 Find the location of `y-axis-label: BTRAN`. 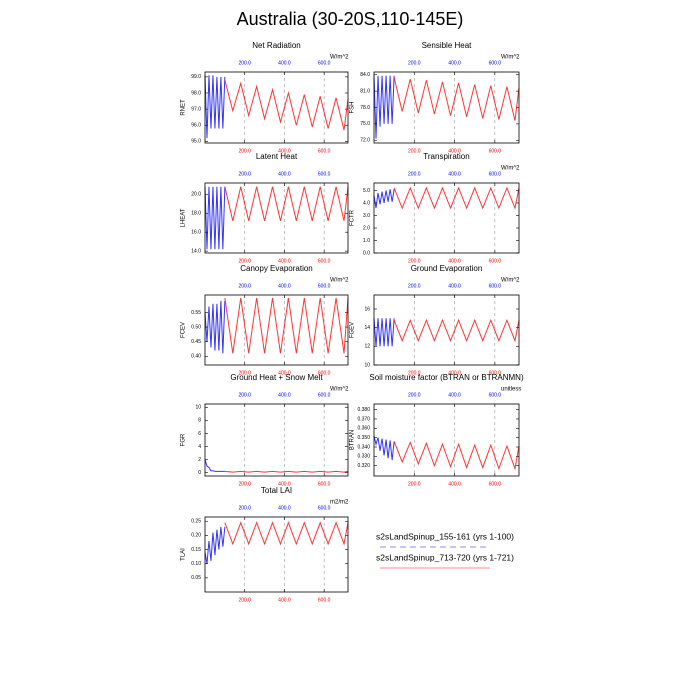

y-axis-label: BTRAN is located at coordinates (353, 440).